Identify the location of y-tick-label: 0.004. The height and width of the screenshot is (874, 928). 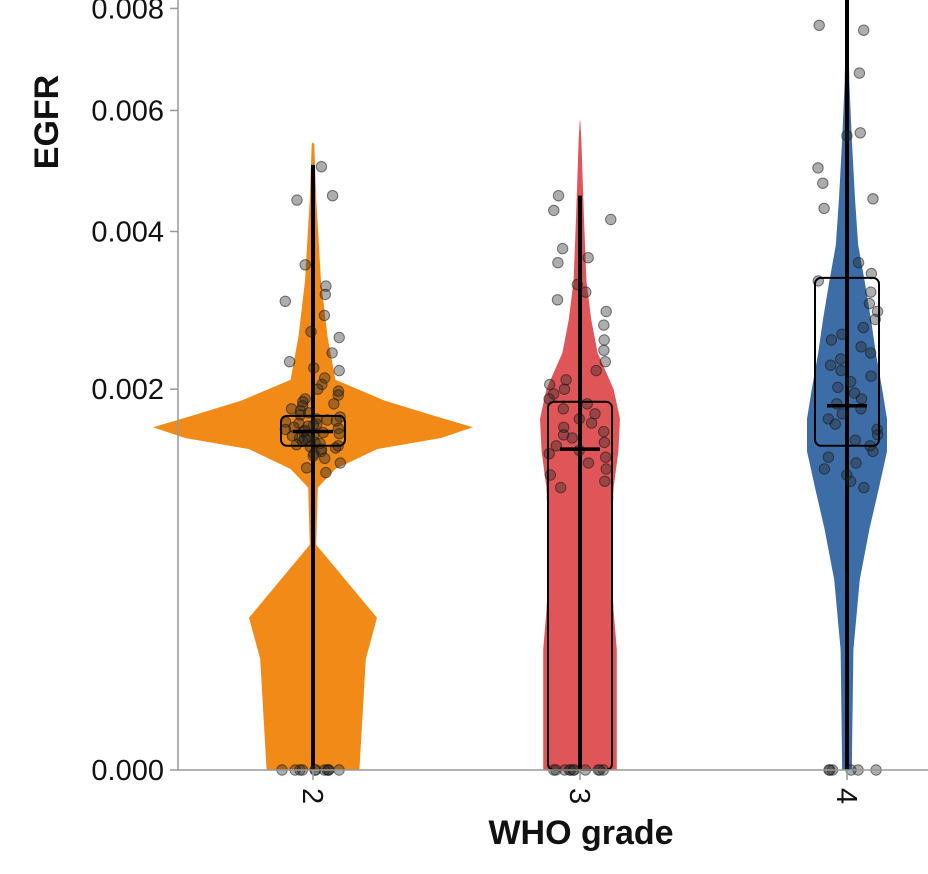
(127, 232).